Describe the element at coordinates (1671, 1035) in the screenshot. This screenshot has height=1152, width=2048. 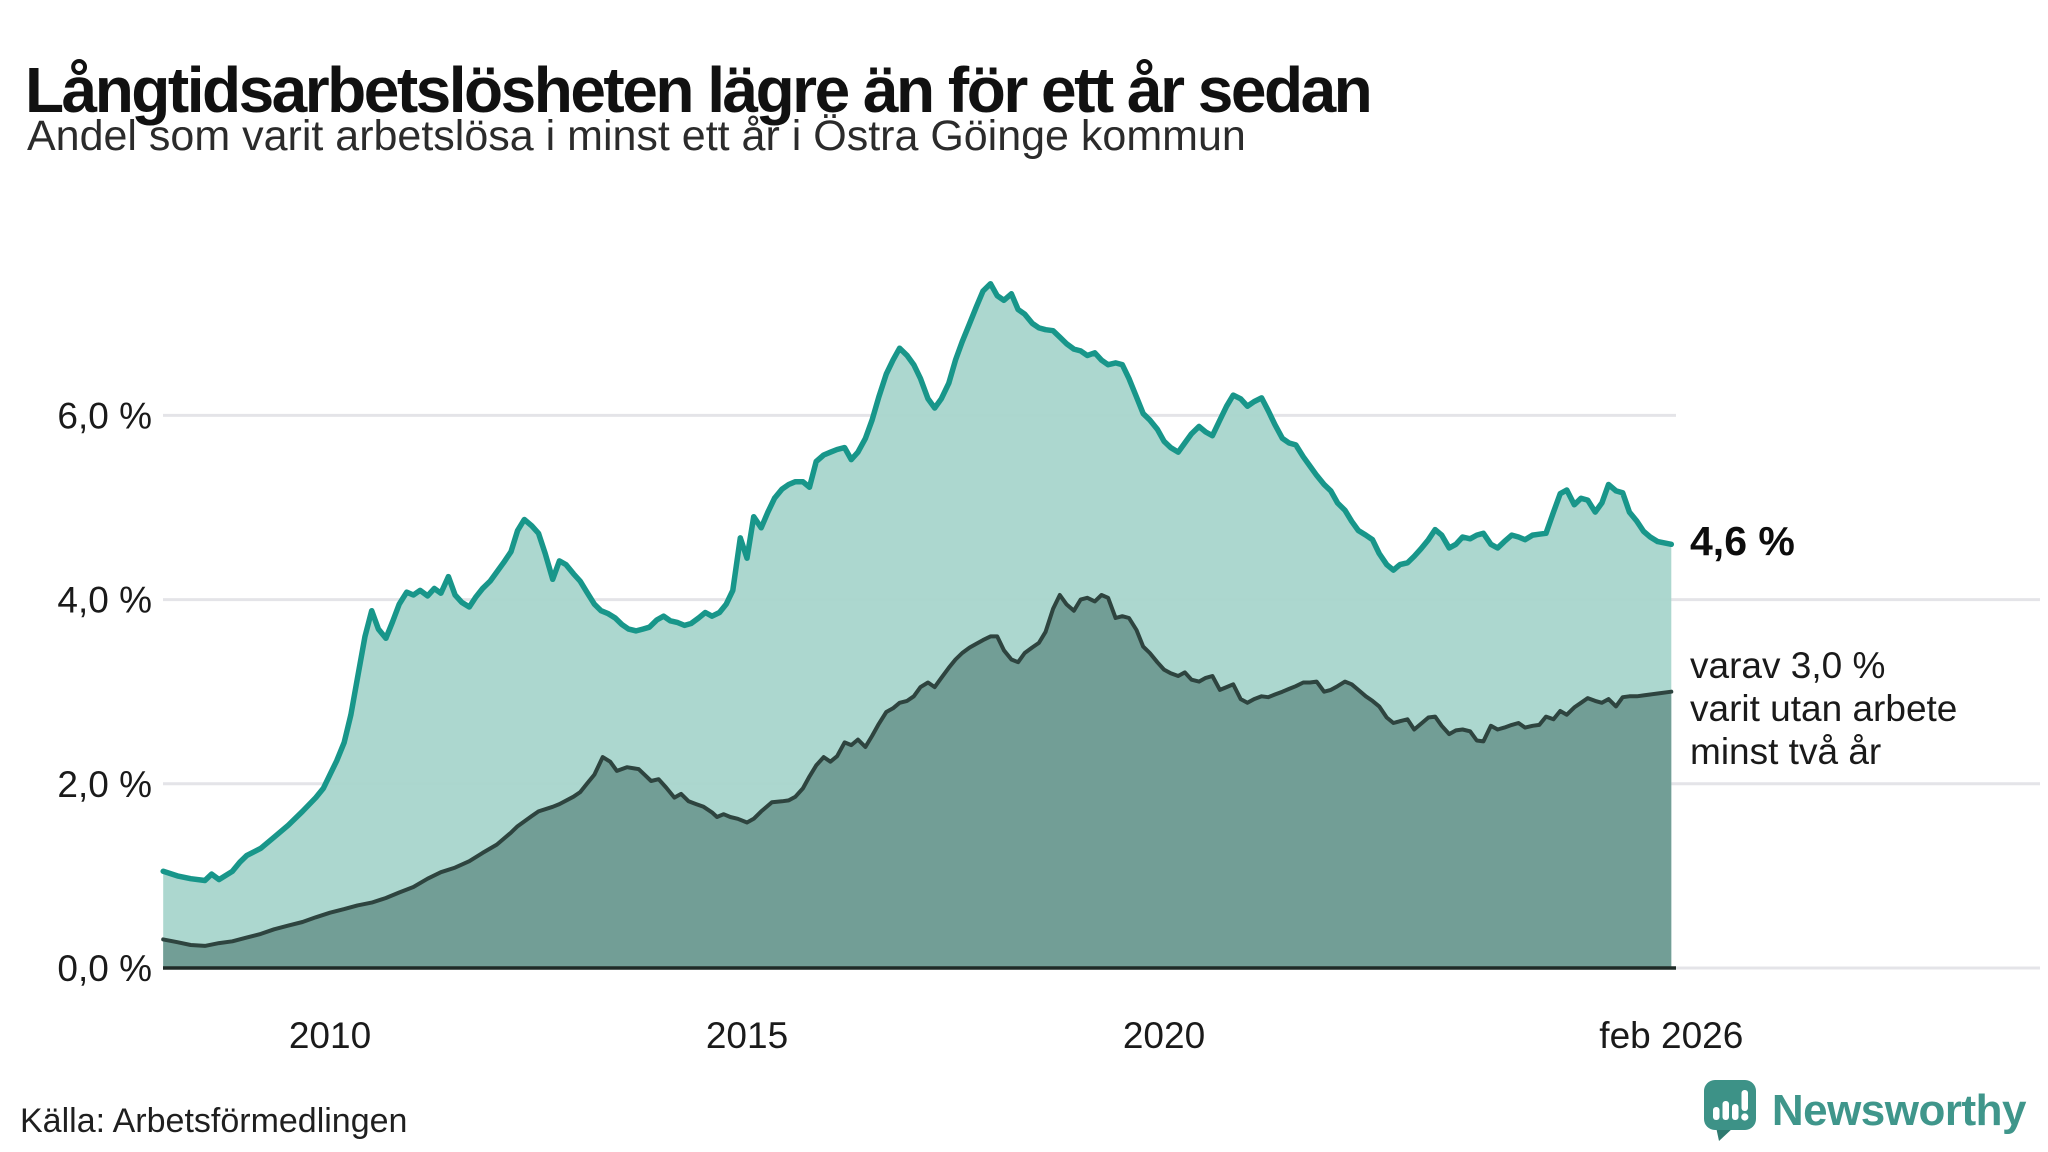
I see `x-axis-tick-label: feb 2026` at that location.